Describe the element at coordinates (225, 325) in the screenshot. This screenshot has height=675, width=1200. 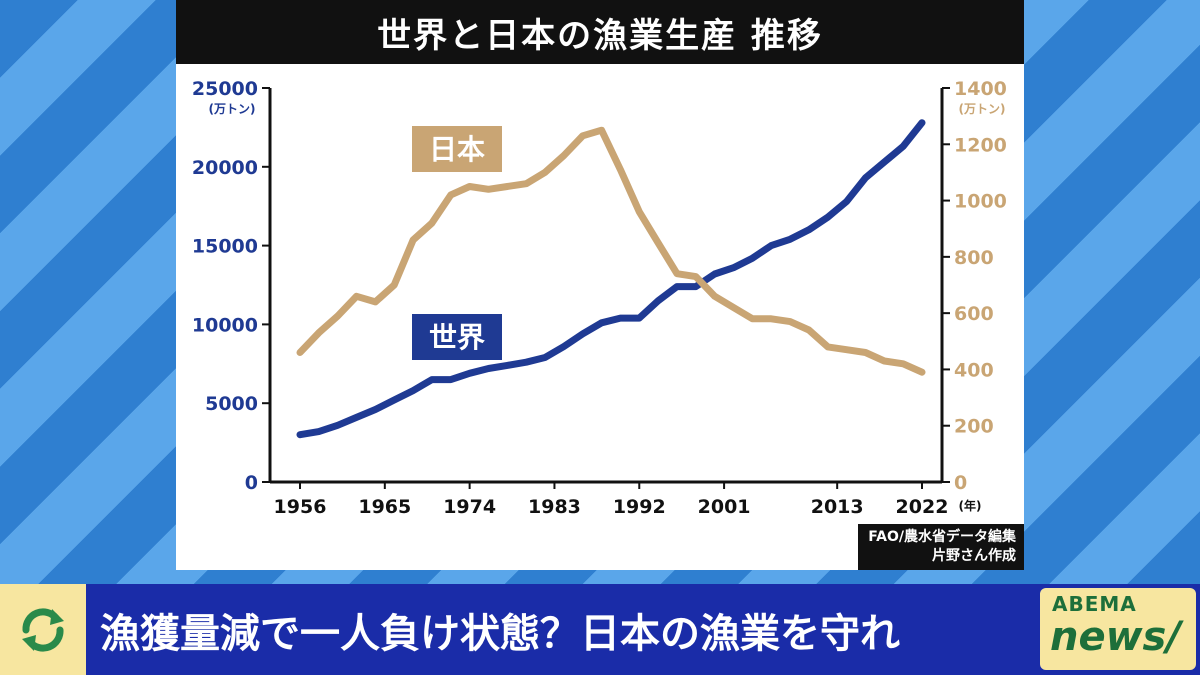
I see `left-tick-label: 10000` at that location.